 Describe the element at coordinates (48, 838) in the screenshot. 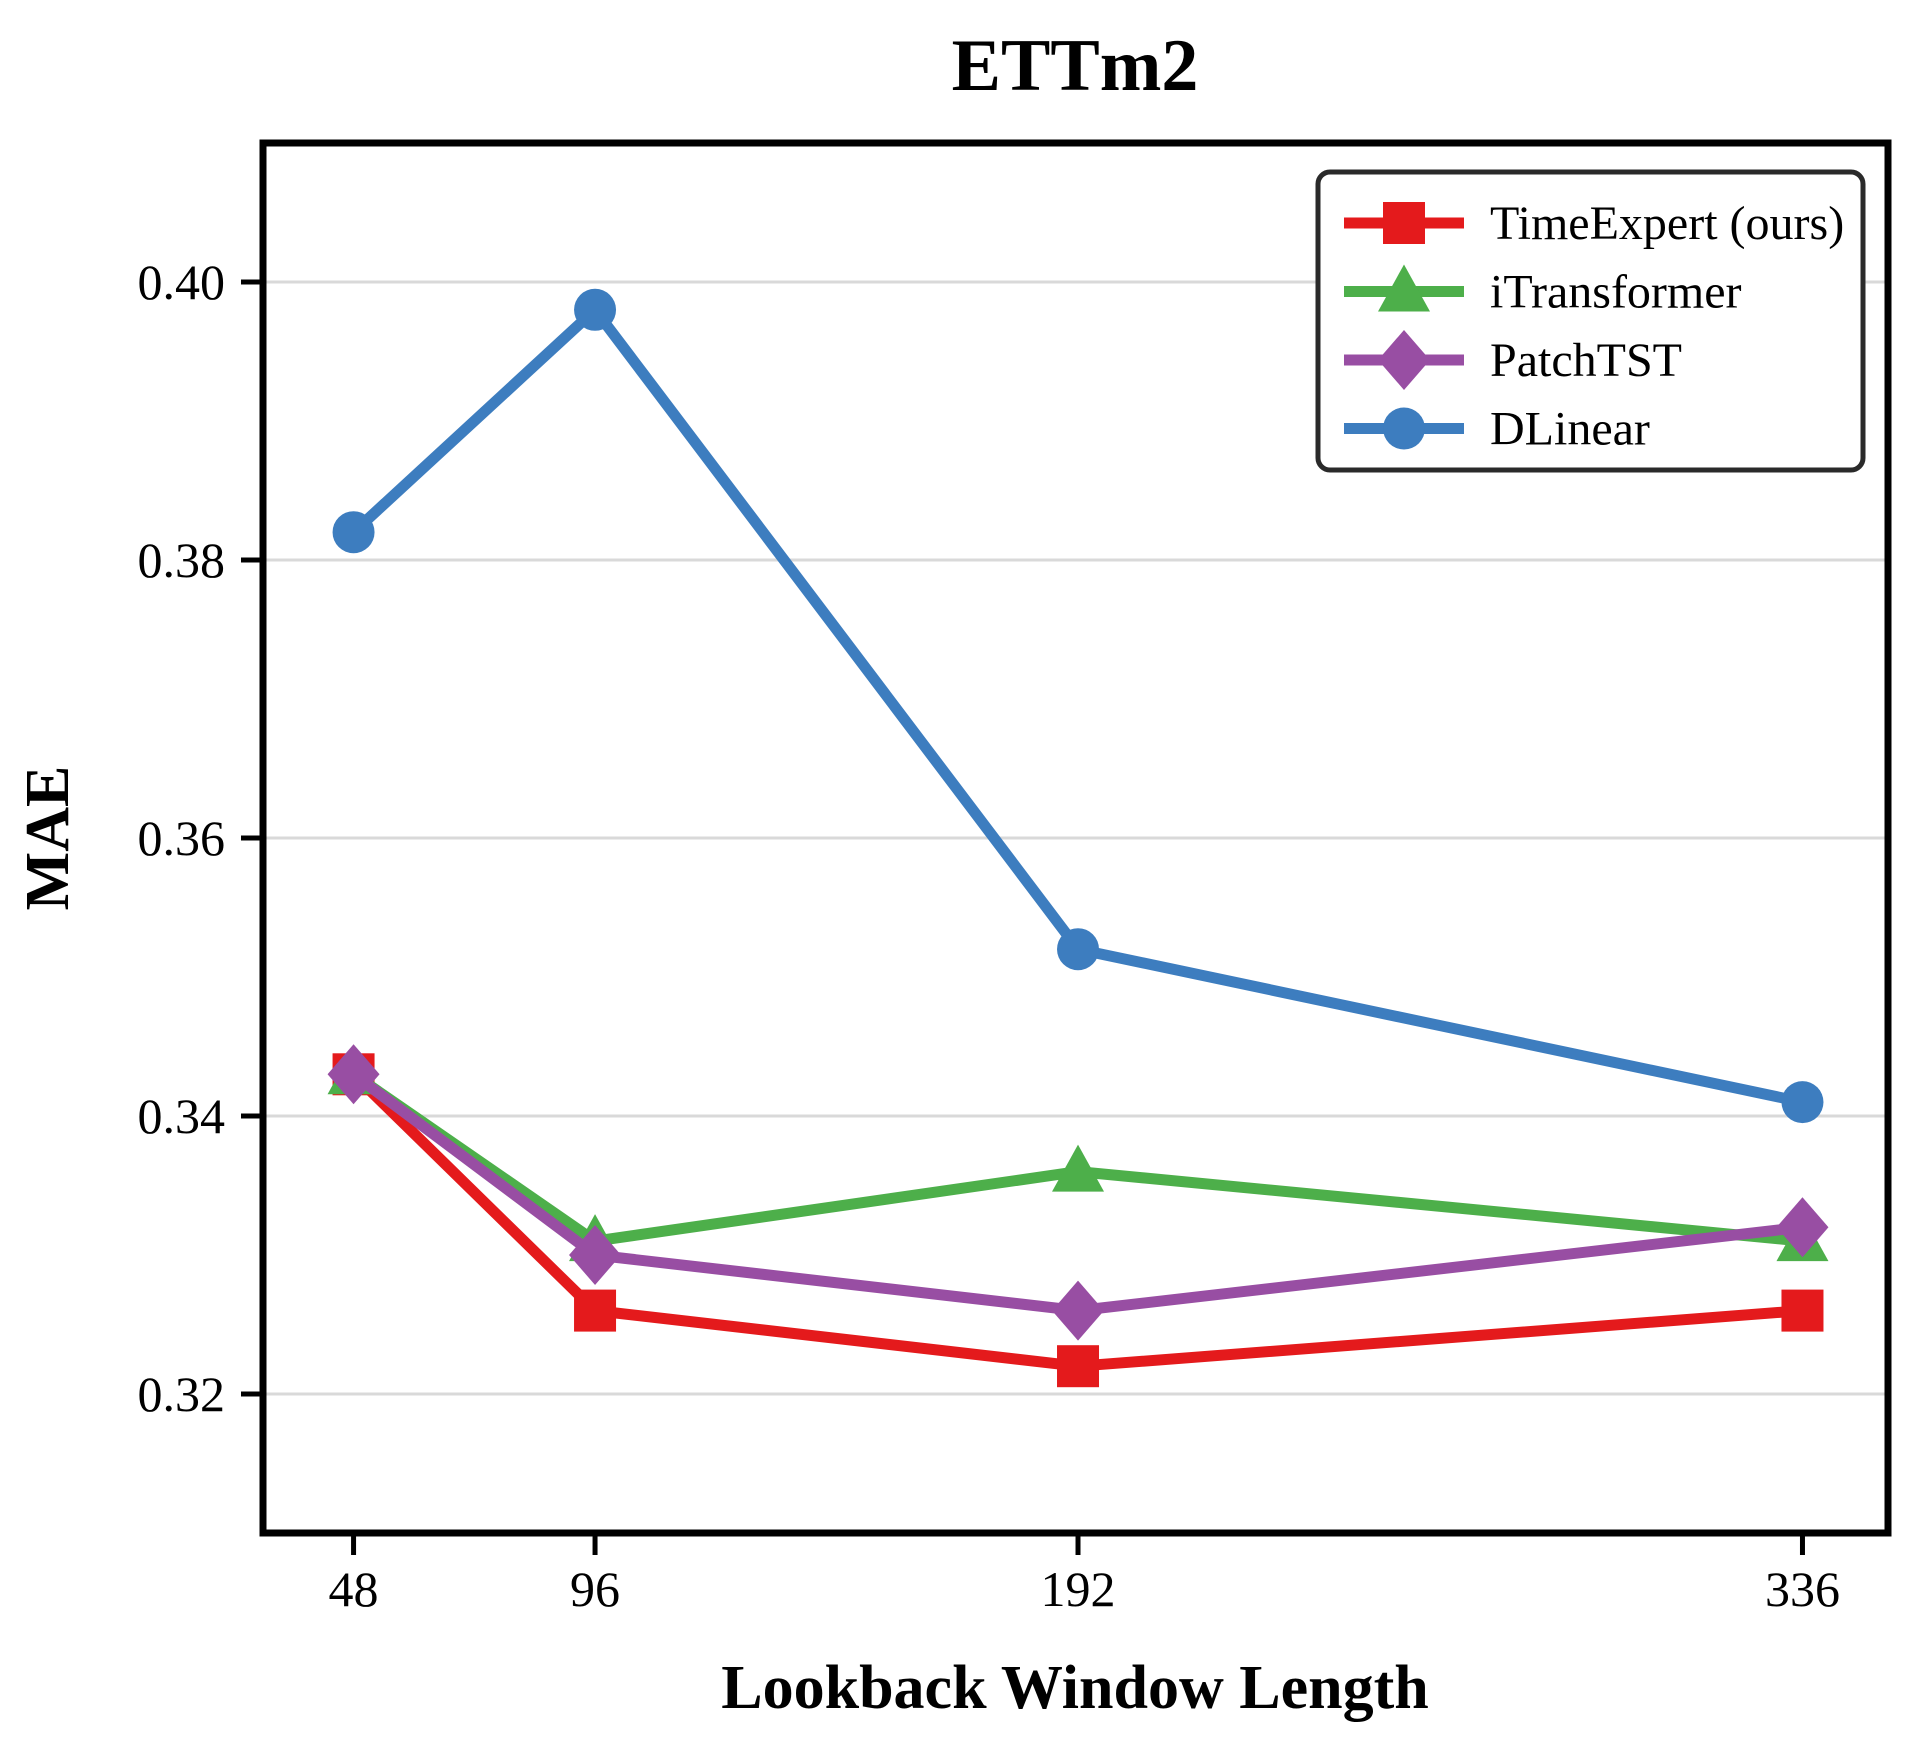

I see `y-axis-label: MAE` at that location.